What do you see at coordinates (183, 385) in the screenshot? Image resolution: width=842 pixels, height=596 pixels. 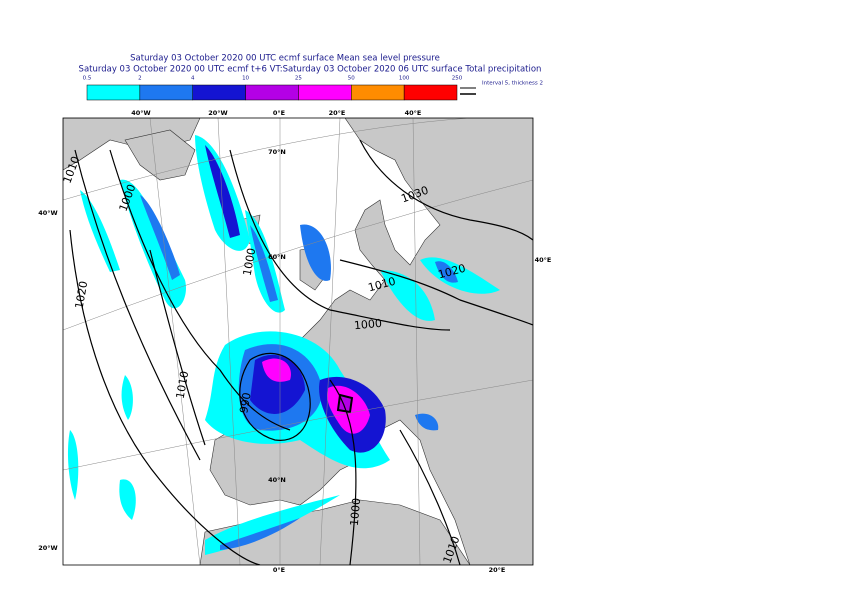 I see `isobar-label: 1010` at bounding box center [183, 385].